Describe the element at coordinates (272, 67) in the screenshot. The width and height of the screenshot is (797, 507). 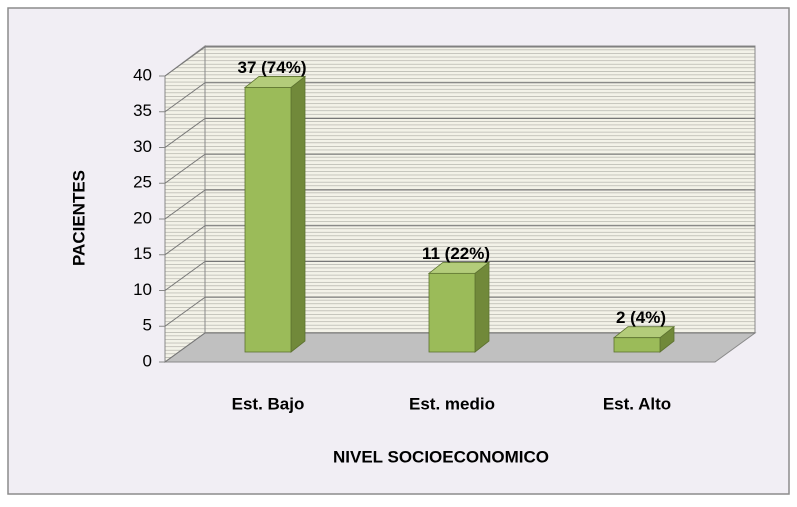
I see `data-label: 37 (74%)` at that location.